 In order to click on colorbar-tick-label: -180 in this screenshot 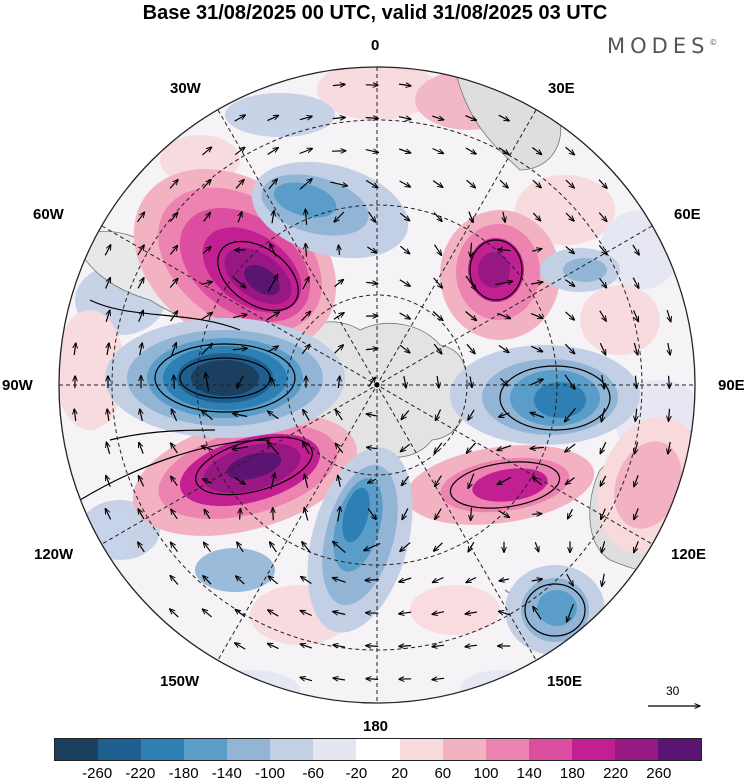, I will do `click(183, 773)`.